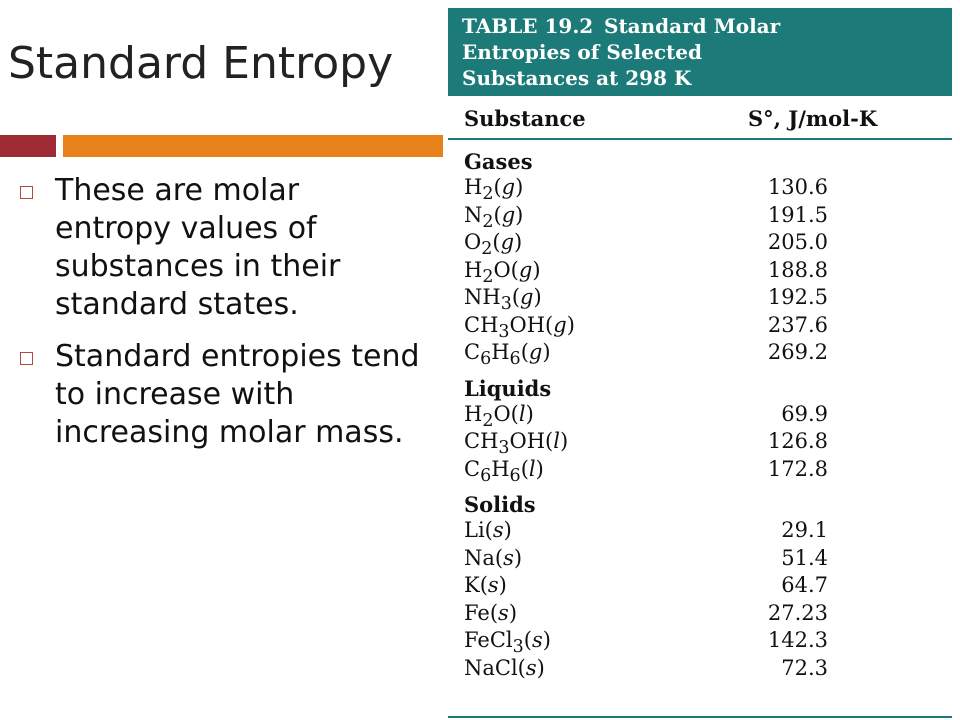 Image resolution: width=960 pixels, height=720 pixels. What do you see at coordinates (28, 146) in the screenshot?
I see `accent-bar-red` at bounding box center [28, 146].